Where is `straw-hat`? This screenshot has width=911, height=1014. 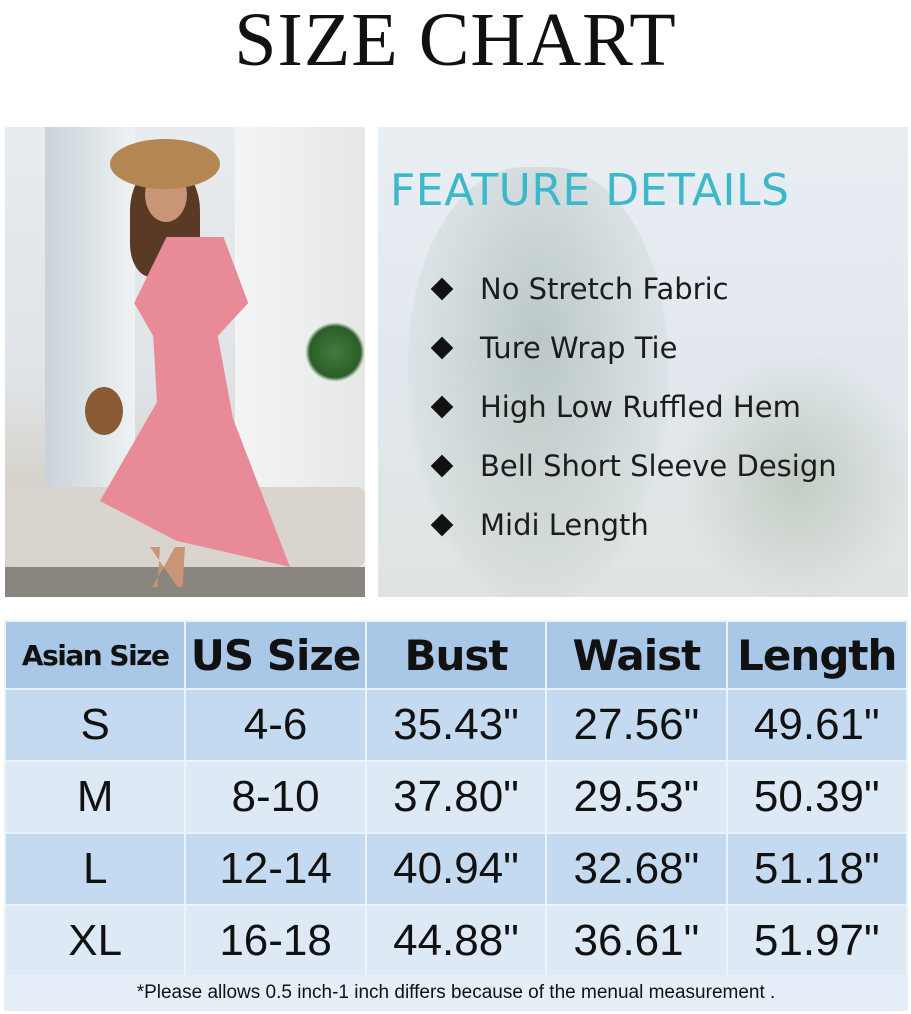 straw-hat is located at coordinates (165, 164).